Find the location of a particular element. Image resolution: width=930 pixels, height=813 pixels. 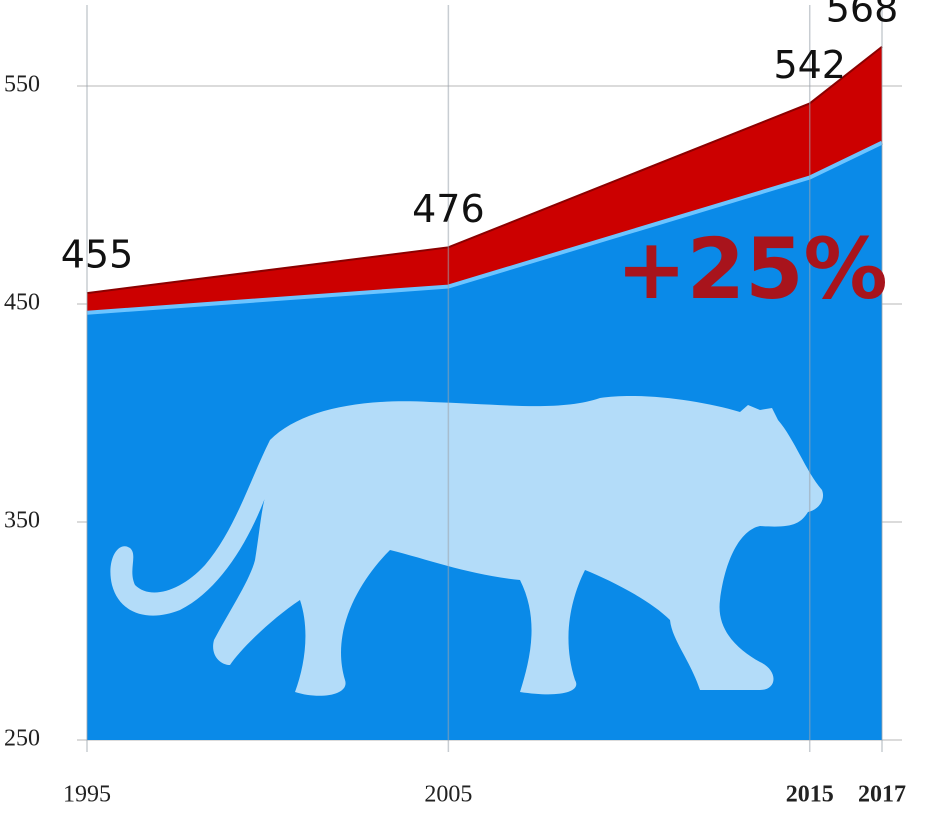

x-tick-label: 2015 is located at coordinates (810, 795).